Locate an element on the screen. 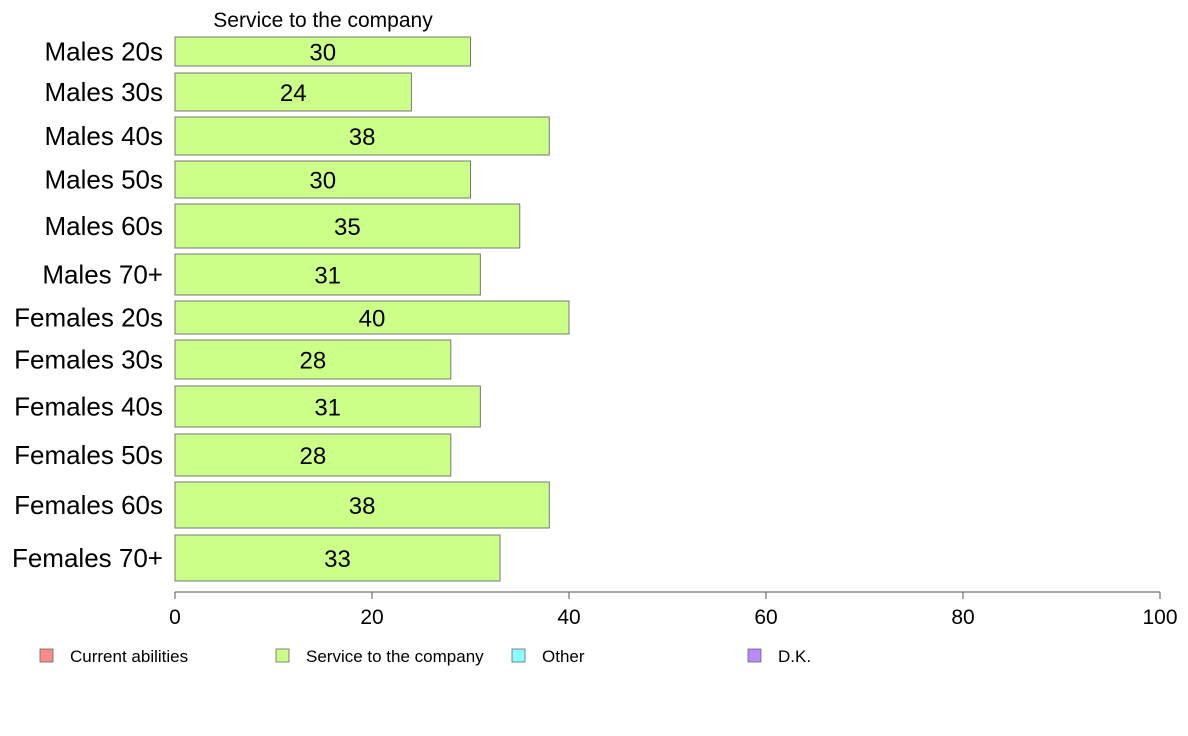 This screenshot has height=736, width=1188. x-tick-label: 80 is located at coordinates (962, 617).